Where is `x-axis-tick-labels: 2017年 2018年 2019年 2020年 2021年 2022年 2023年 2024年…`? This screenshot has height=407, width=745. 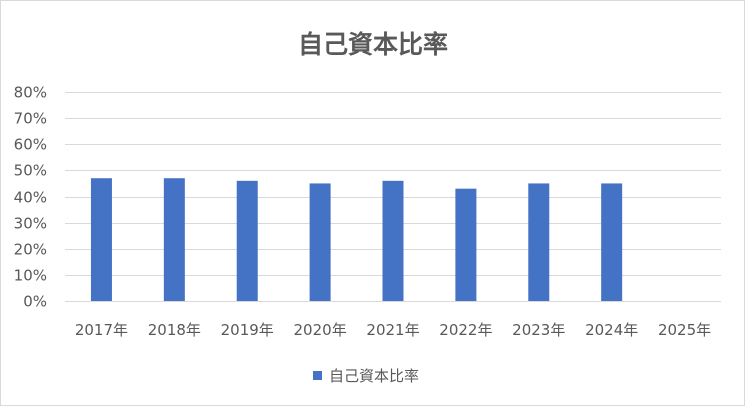
x-axis-tick-labels: 2017年 2018年 2019年 2020年 2021年 2022年 2023年 2024年… is located at coordinates (393, 330).